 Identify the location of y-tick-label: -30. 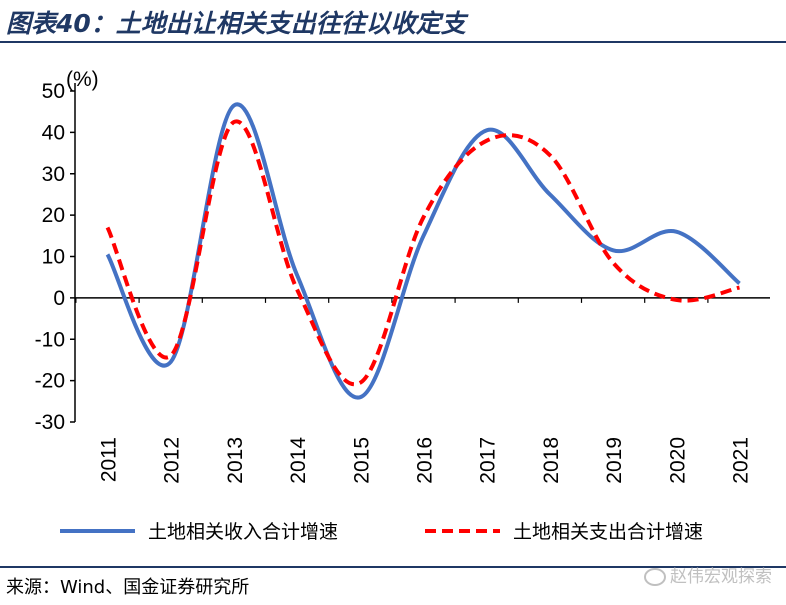
(50, 422).